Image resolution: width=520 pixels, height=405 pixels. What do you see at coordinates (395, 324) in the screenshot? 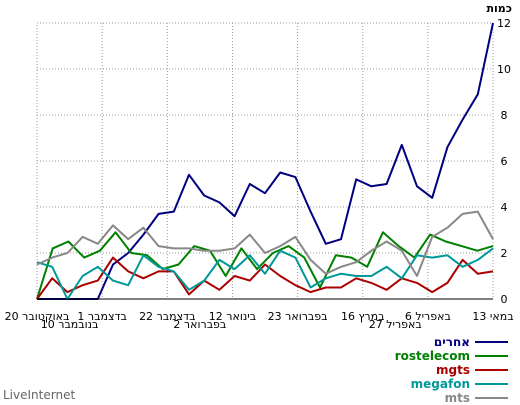
I see `x-tick-label: 27 באפריל` at bounding box center [395, 324].